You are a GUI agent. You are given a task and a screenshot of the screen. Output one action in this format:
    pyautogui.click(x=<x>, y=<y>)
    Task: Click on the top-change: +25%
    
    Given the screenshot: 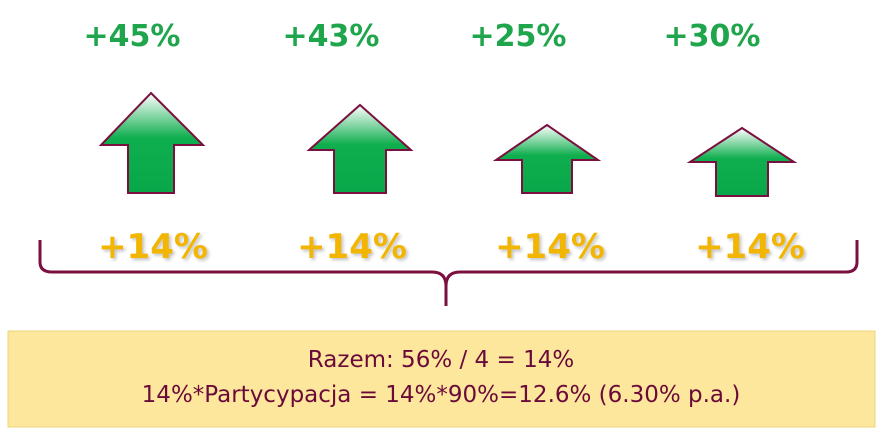 What is the action you would take?
    pyautogui.click(x=518, y=36)
    